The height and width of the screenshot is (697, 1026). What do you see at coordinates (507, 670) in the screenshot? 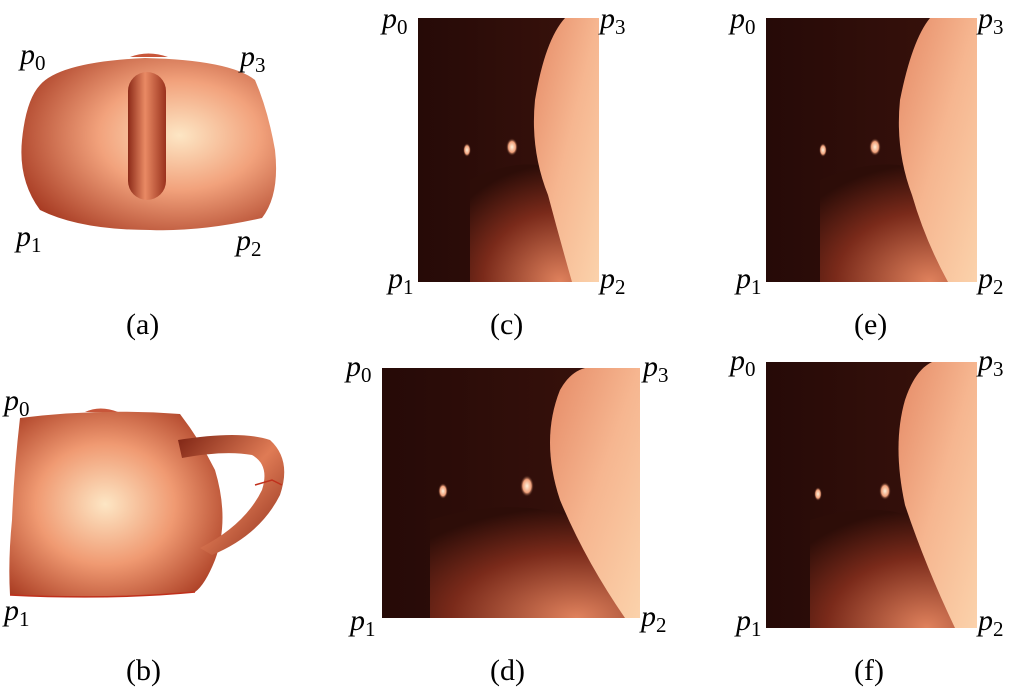
I see `panel-d-caption: (d)` at bounding box center [507, 670].